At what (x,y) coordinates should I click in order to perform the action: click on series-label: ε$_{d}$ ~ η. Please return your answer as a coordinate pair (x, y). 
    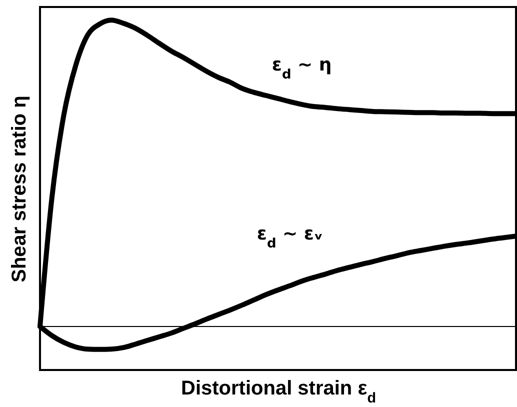
    Looking at the image, I should click on (302, 68).